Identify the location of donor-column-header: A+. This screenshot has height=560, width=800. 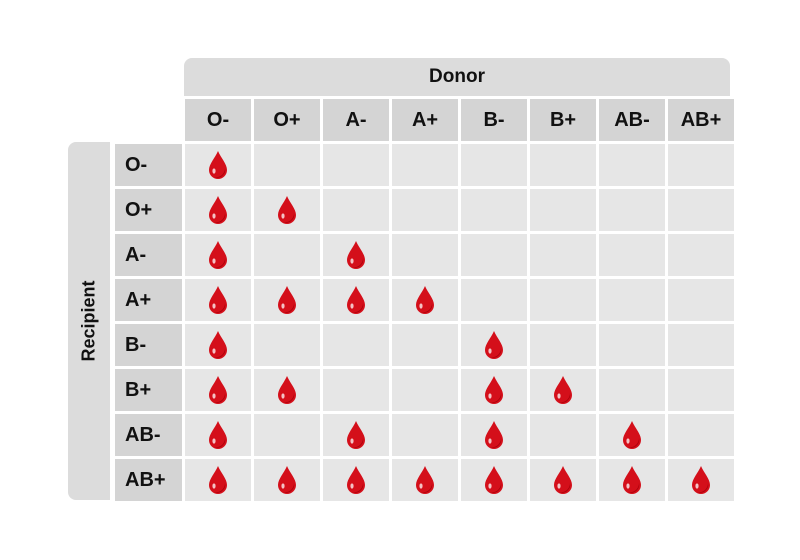
(425, 120).